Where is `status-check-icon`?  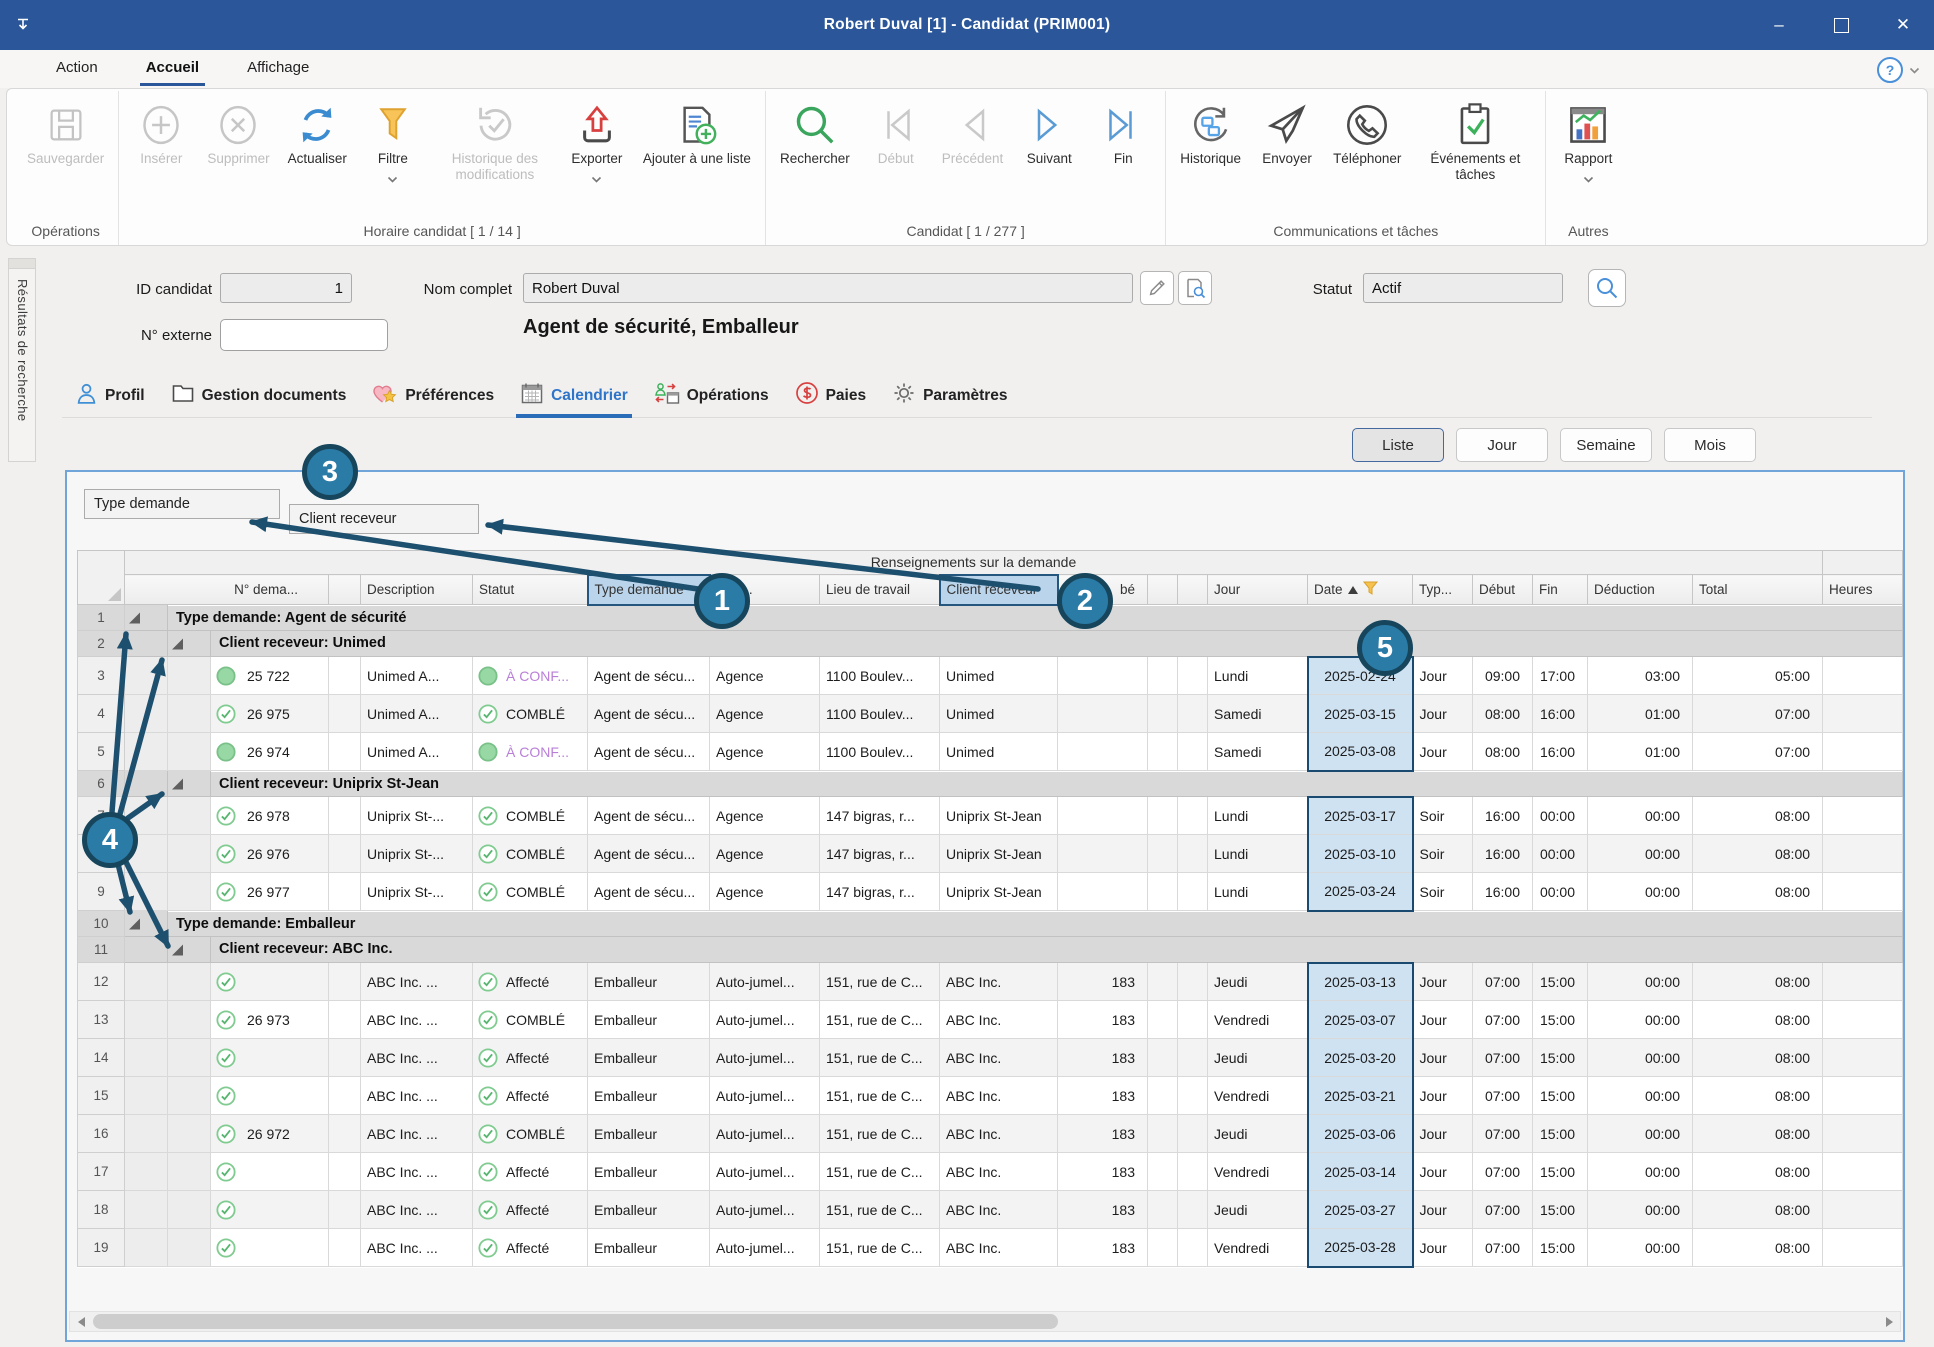 status-check-icon is located at coordinates (226, 1133).